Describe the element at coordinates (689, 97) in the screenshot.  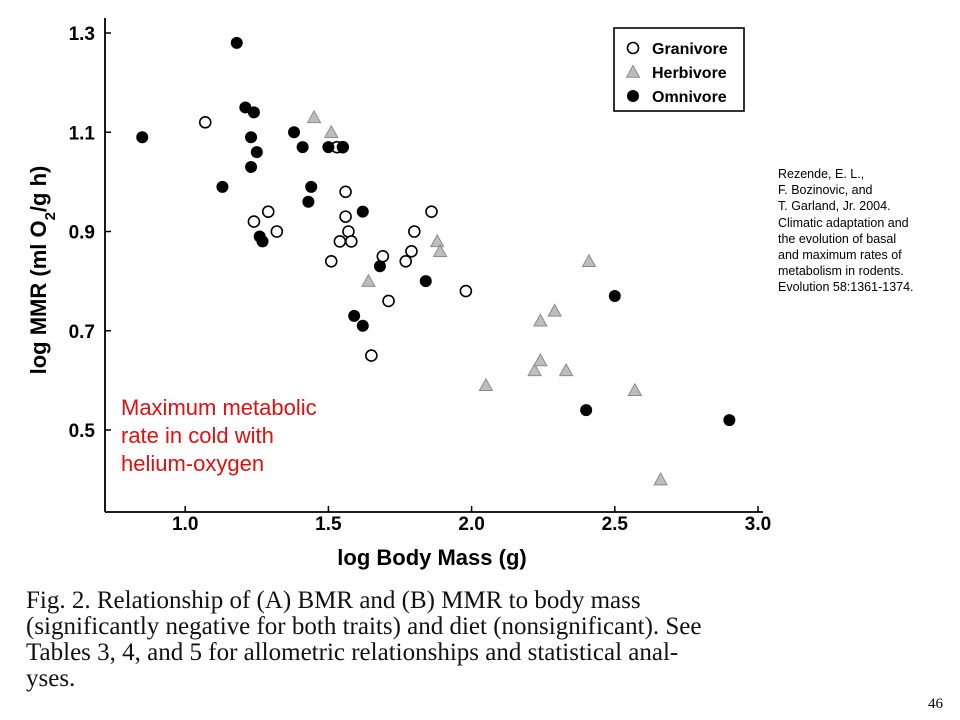
I see `legend-label-omnivore: Omnivore` at that location.